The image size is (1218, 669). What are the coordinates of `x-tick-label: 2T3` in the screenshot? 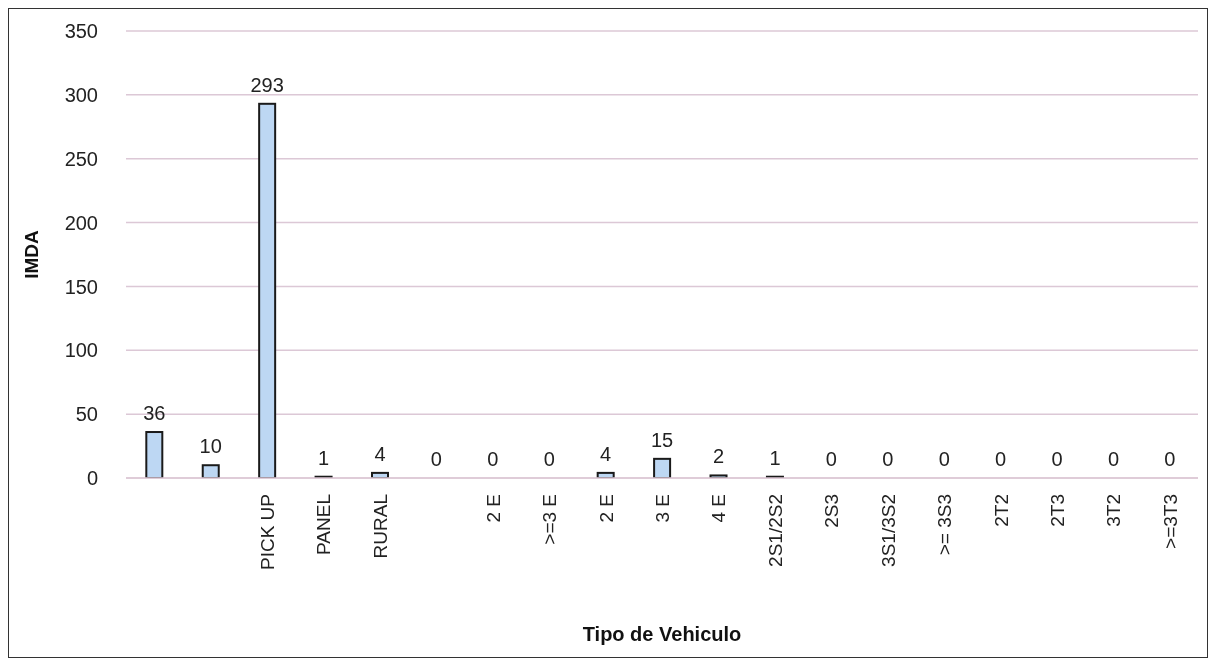 It's located at (1057, 510).